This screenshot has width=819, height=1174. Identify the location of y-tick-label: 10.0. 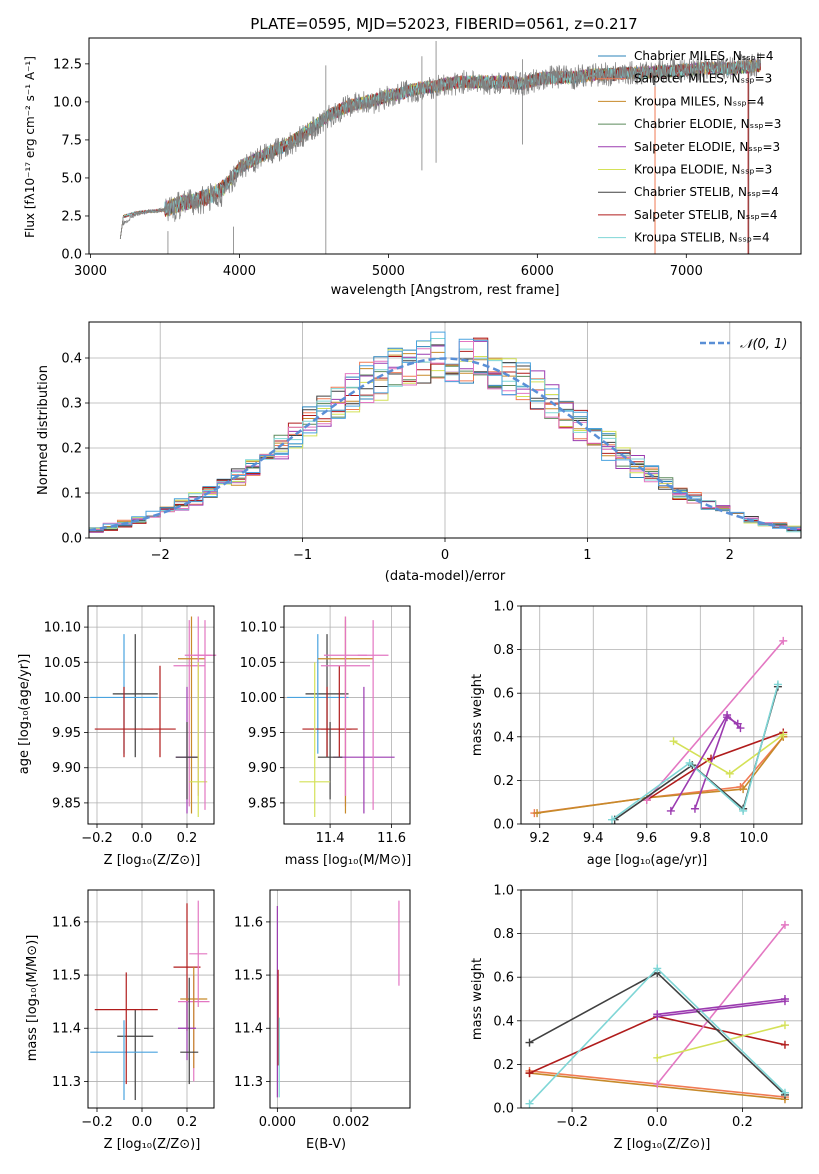
(67, 102).